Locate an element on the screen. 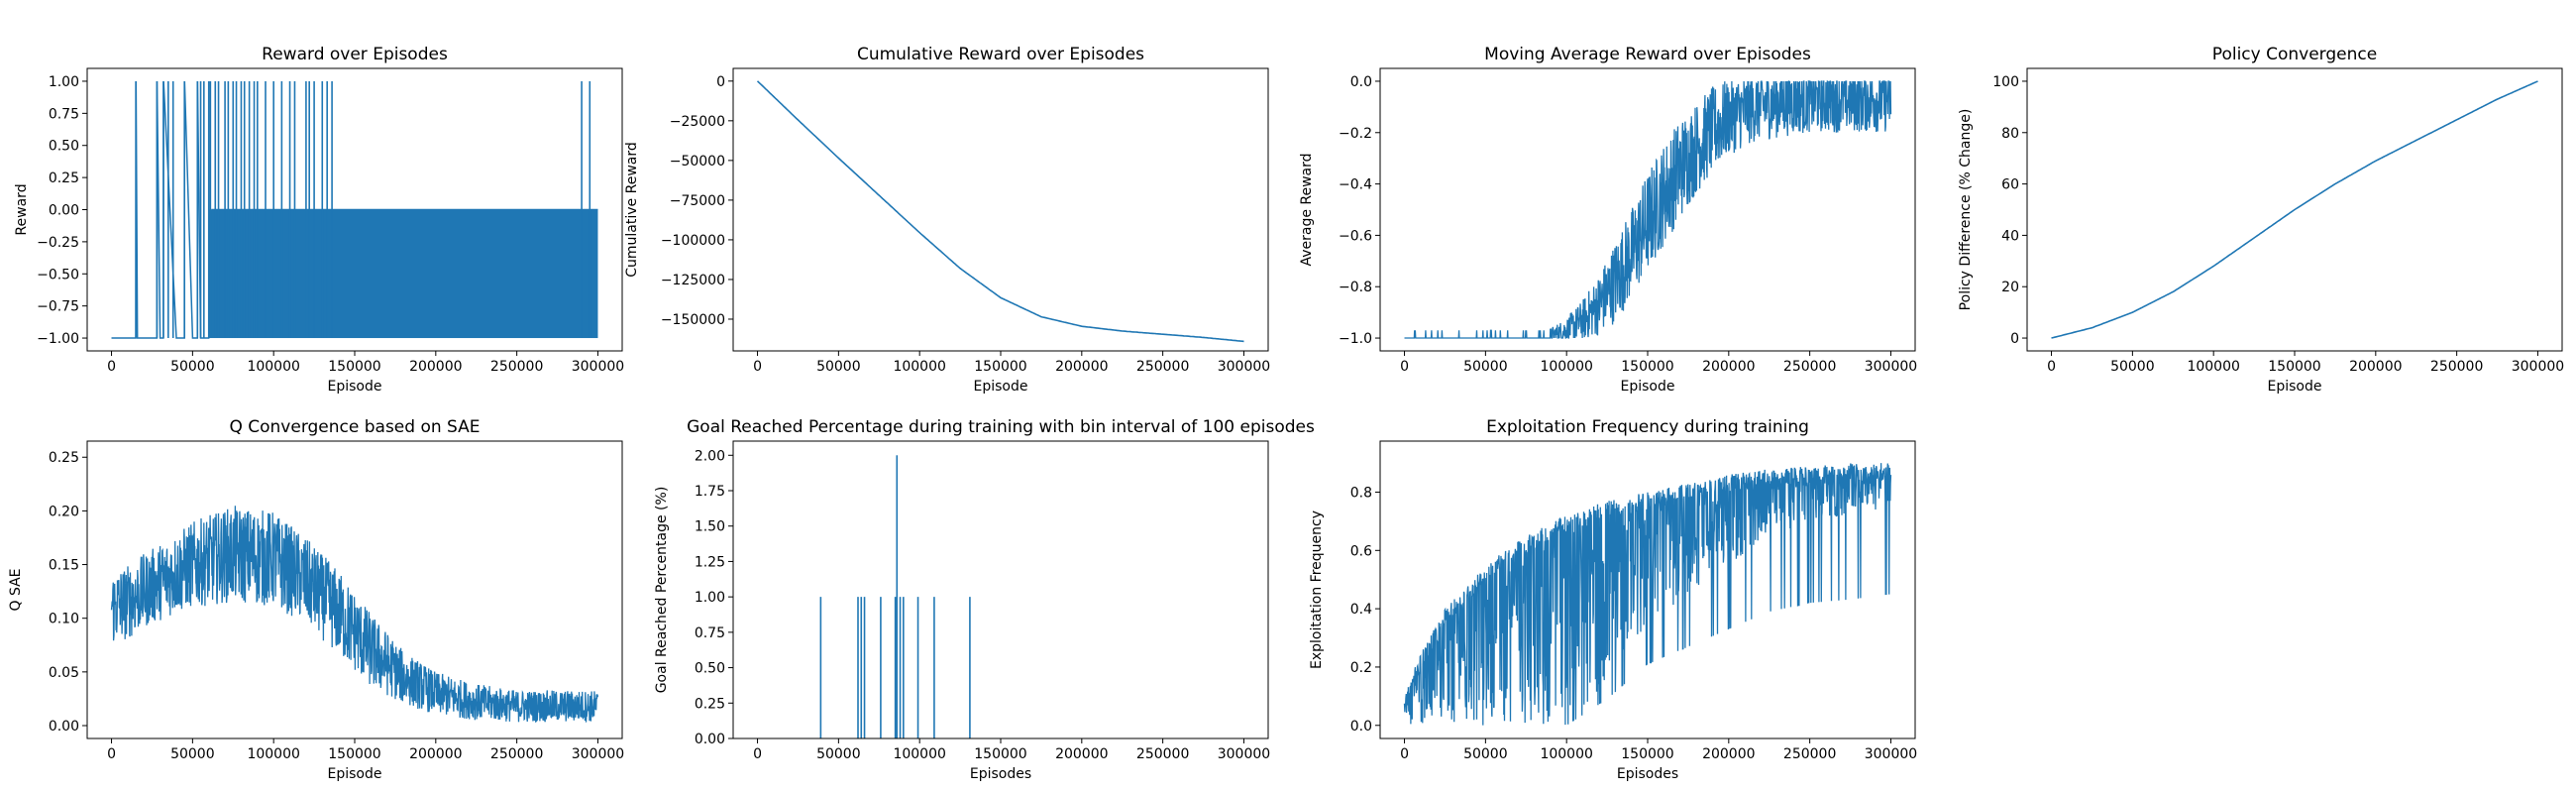 The image size is (2576, 793). y-tick-label: 1.00 is located at coordinates (64, 82).